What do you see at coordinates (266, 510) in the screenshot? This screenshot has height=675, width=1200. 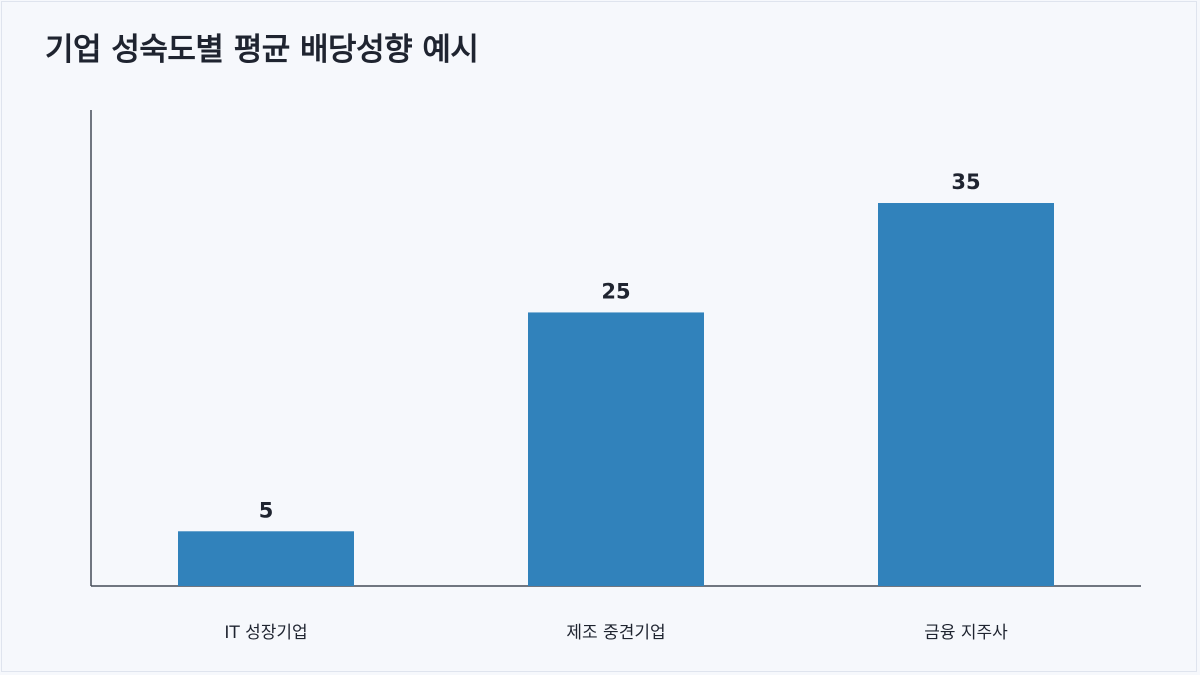 I see `bar-value-label: 5` at bounding box center [266, 510].